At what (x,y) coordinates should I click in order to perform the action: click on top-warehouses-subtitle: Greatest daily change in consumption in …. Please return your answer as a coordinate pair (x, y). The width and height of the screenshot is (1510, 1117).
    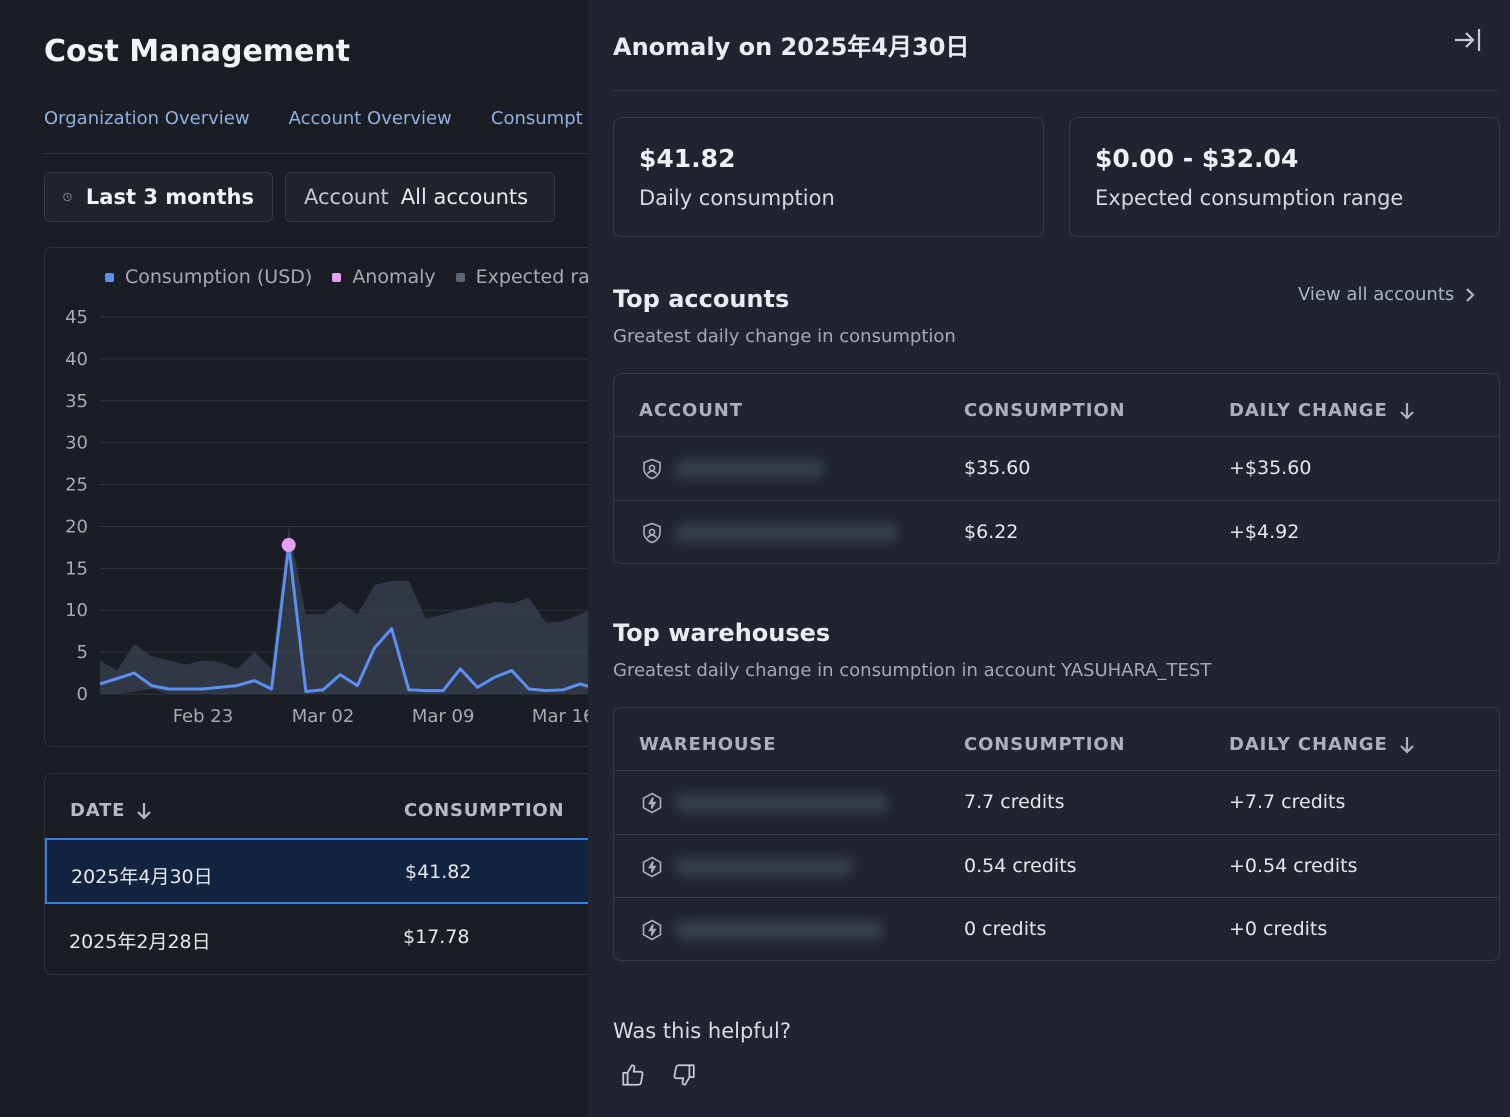
    Looking at the image, I should click on (912, 670).